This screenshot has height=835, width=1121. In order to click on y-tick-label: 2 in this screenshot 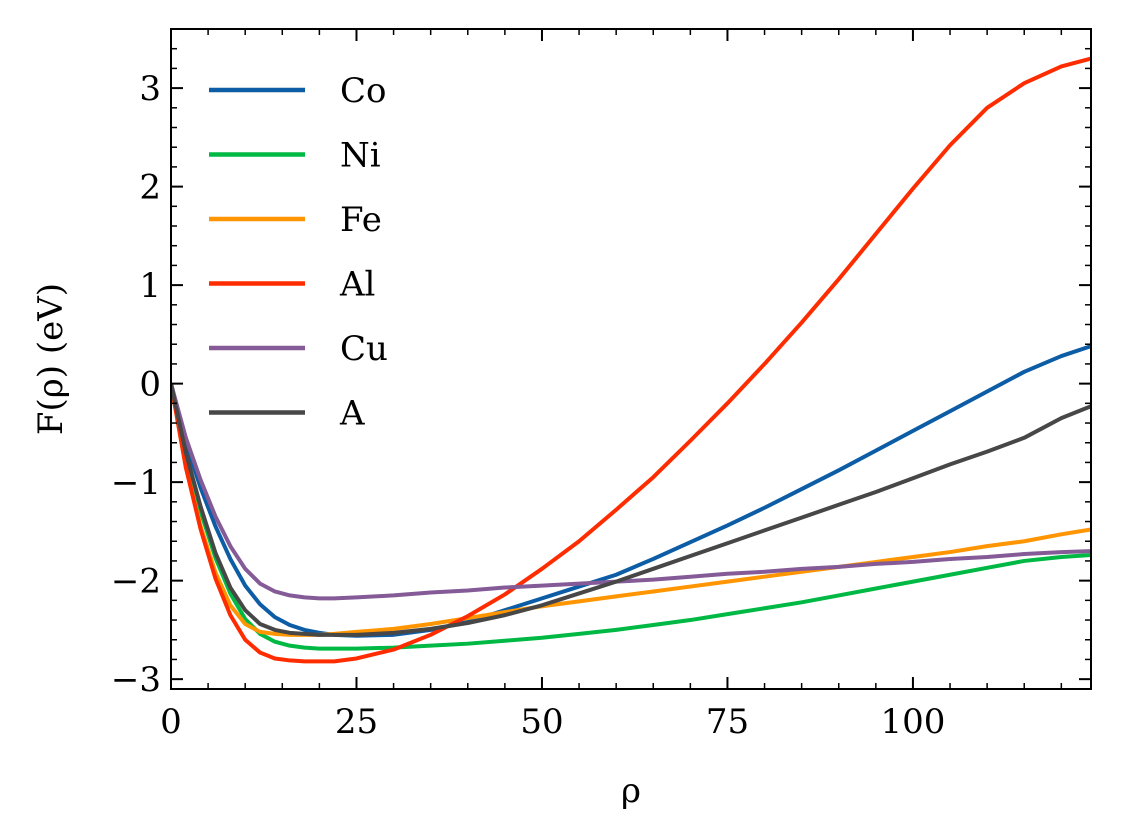, I will do `click(150, 188)`.